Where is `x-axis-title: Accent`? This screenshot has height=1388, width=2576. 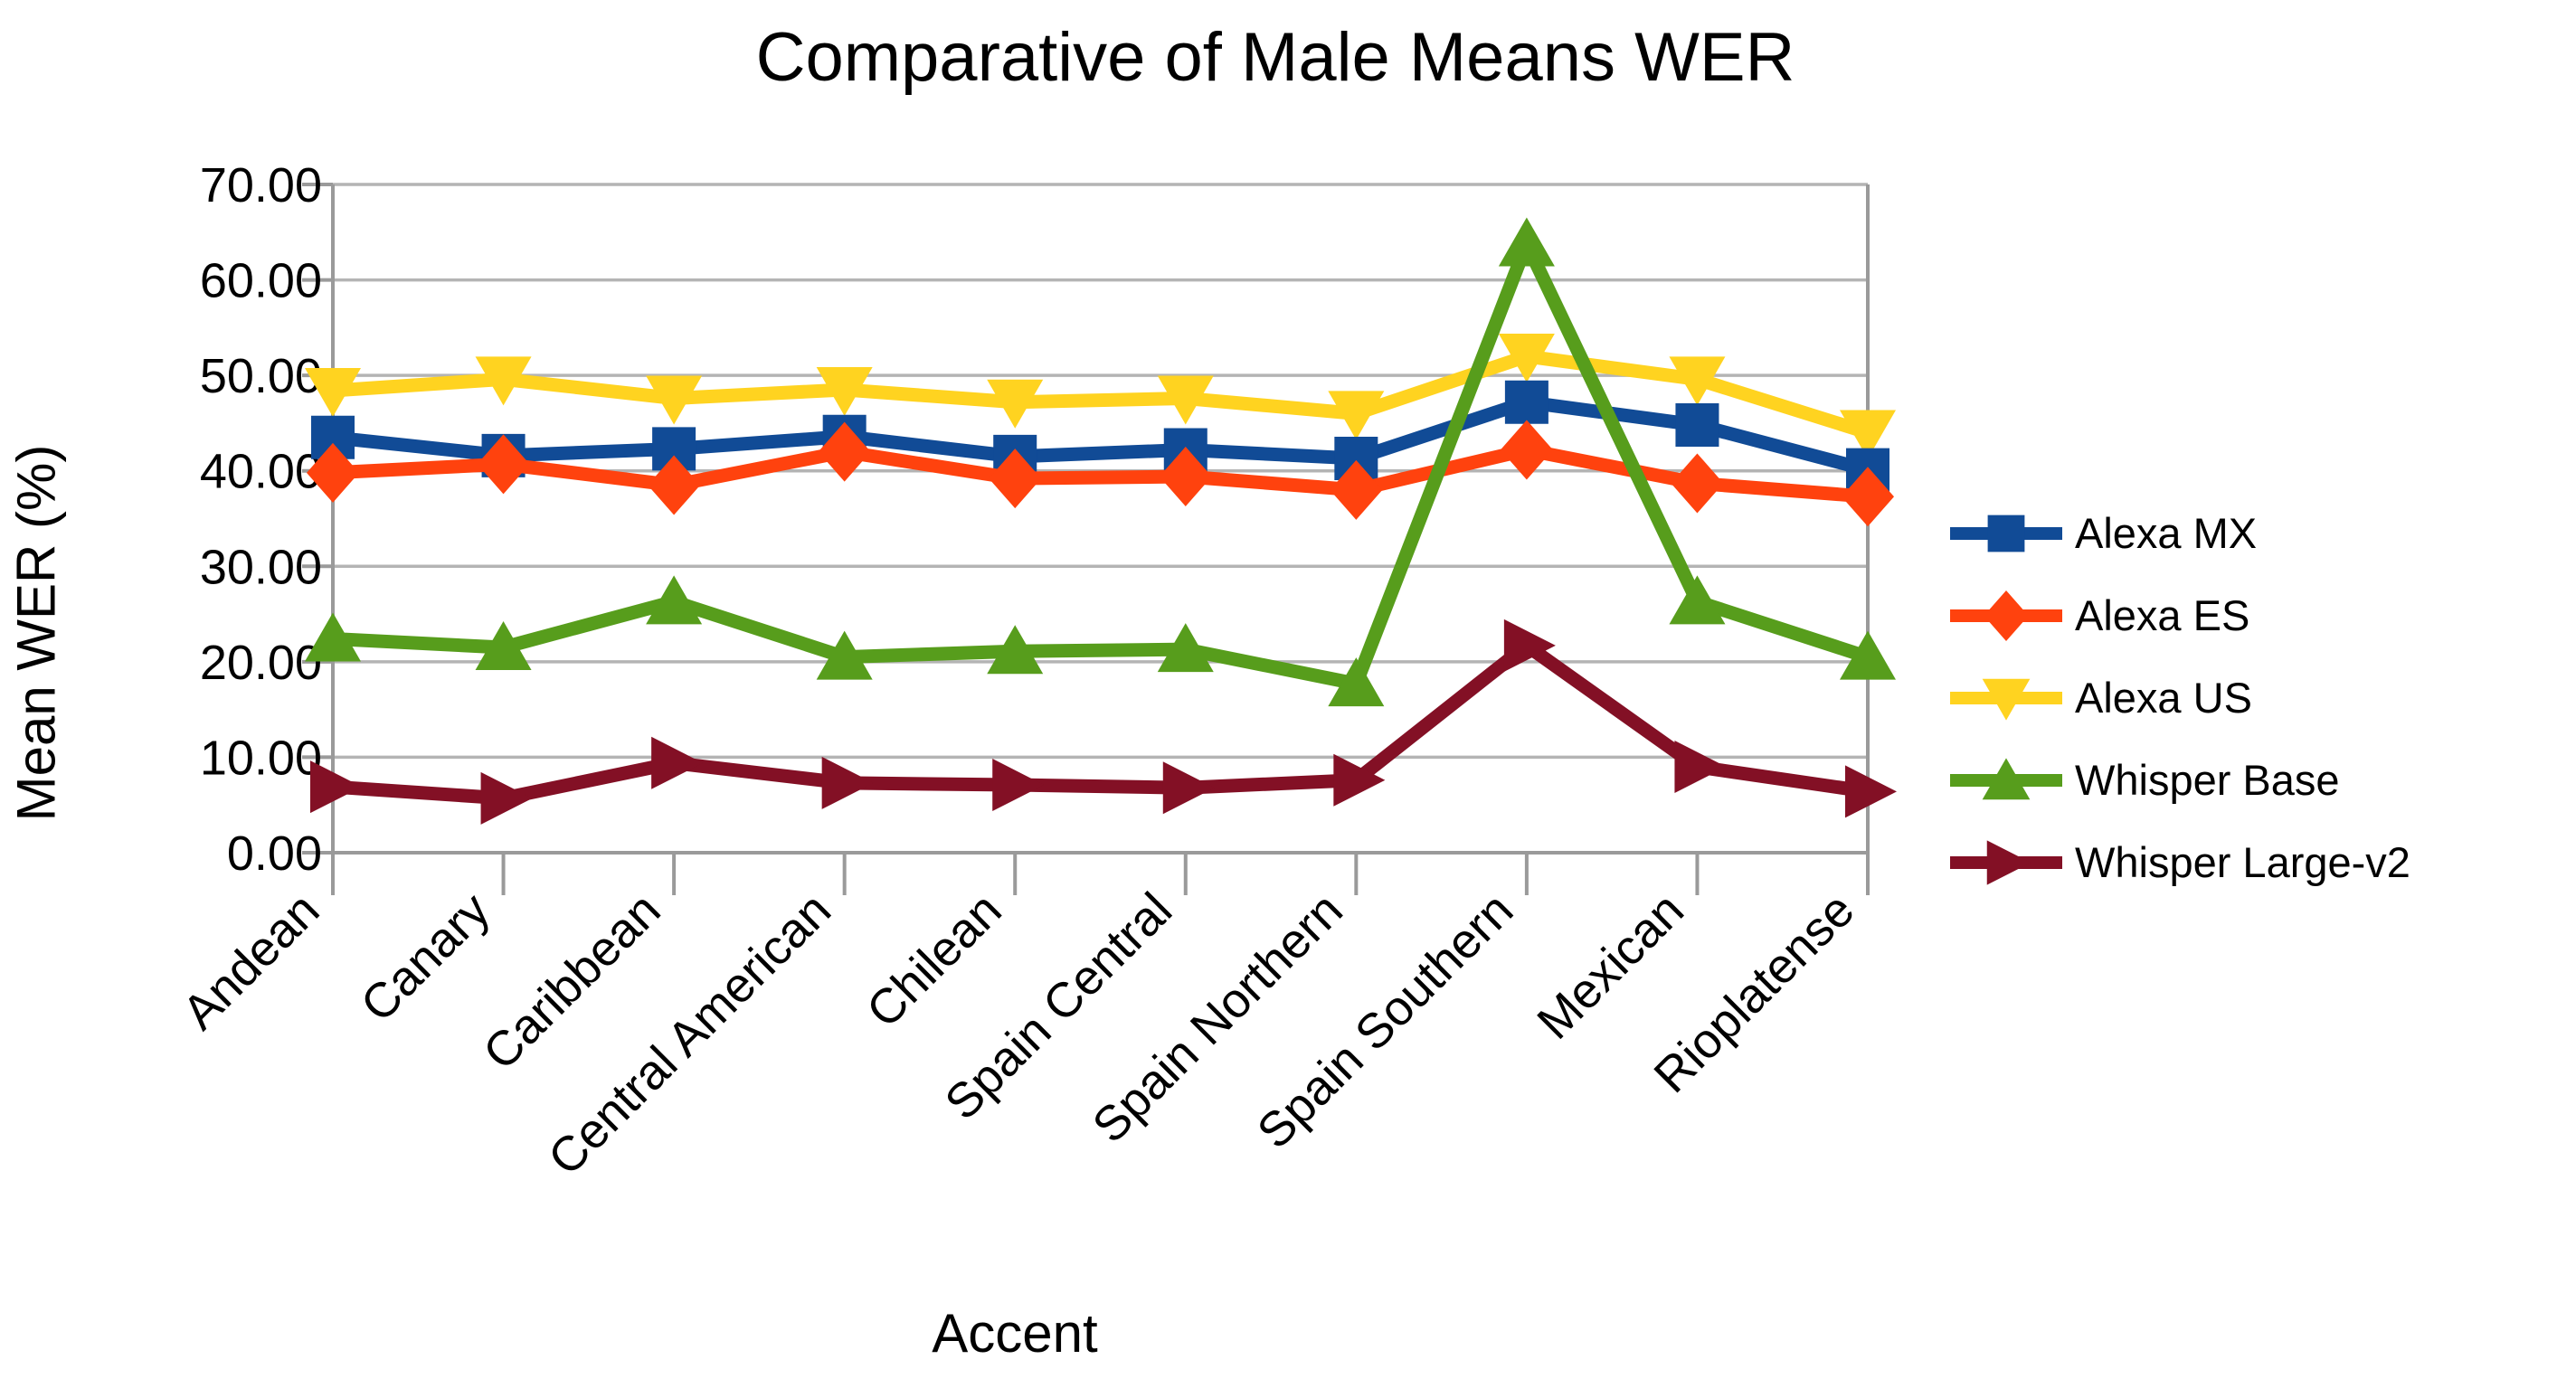
x-axis-title: Accent is located at coordinates (1015, 1333).